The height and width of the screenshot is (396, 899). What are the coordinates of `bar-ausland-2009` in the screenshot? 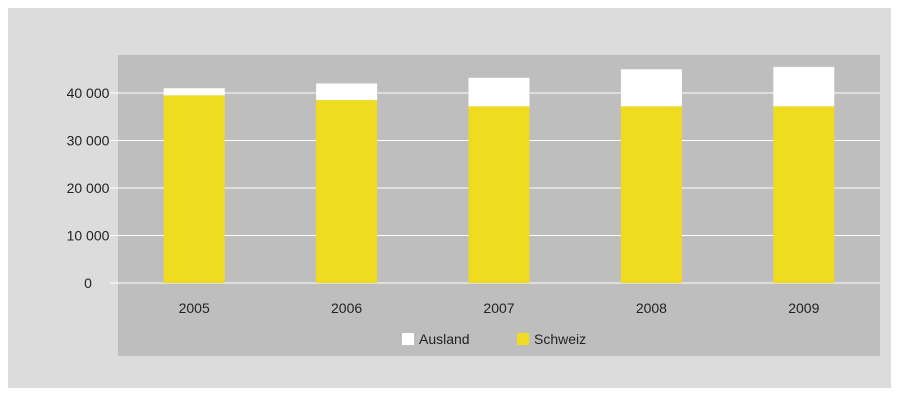 It's located at (804, 86).